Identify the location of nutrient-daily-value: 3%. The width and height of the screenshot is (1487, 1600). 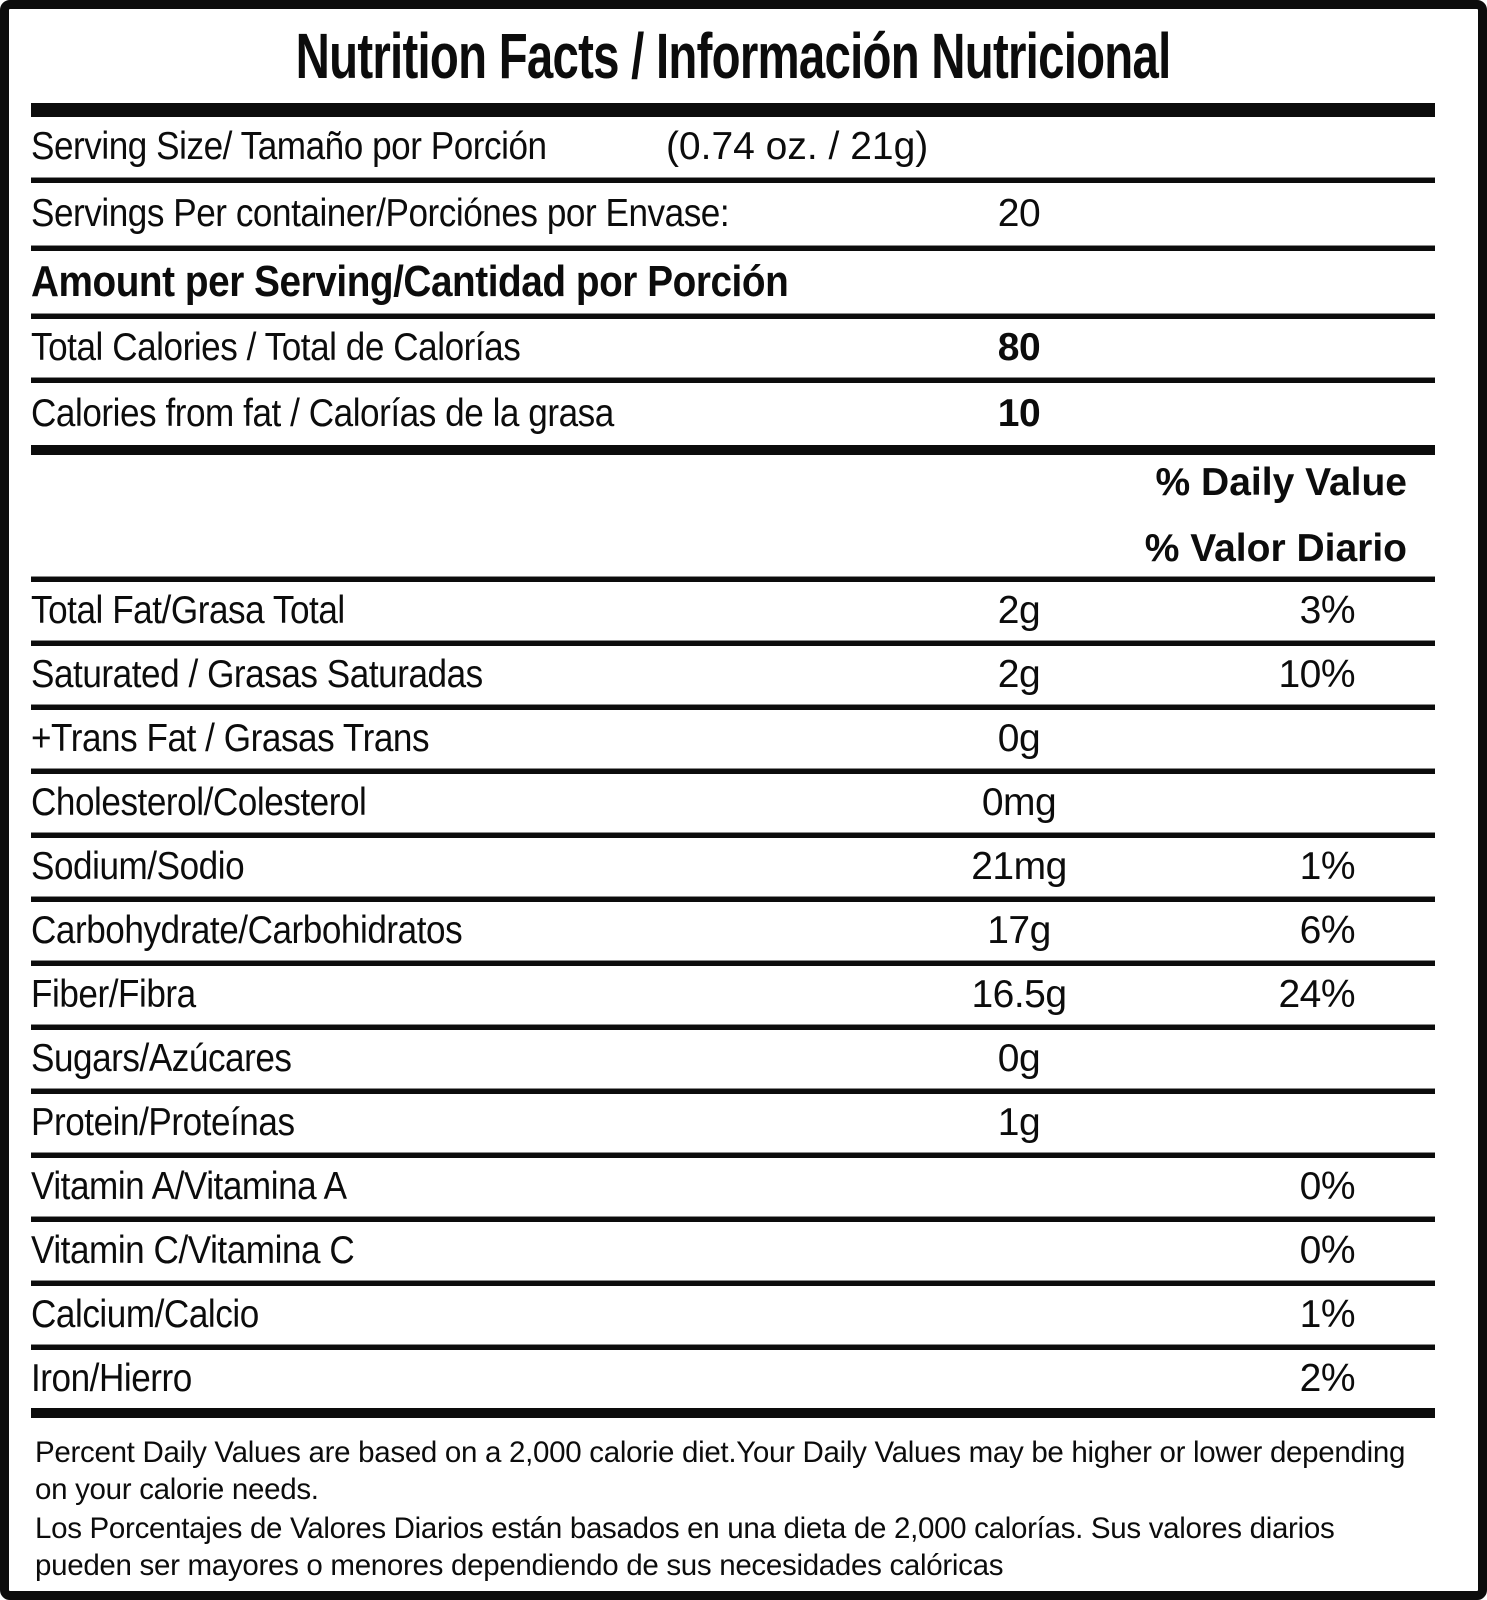
(1327, 610).